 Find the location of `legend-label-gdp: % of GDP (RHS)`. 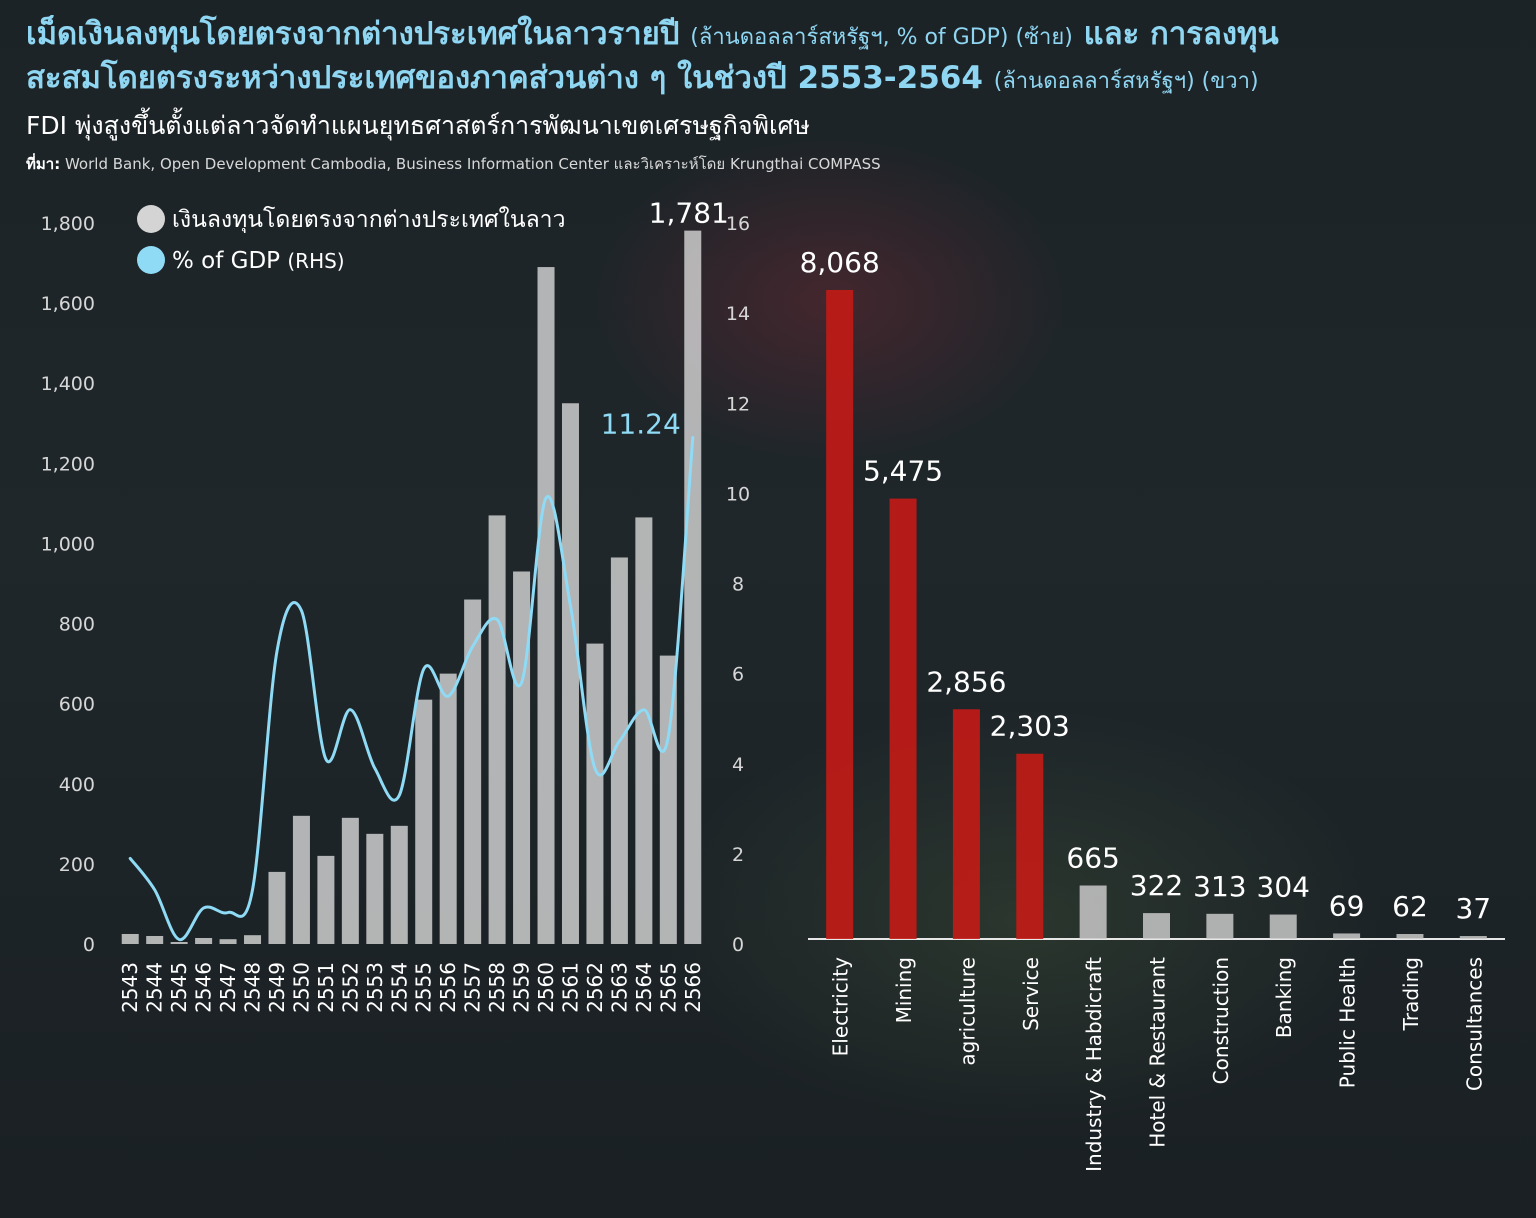

legend-label-gdp: % of GDP (RHS) is located at coordinates (258, 261).